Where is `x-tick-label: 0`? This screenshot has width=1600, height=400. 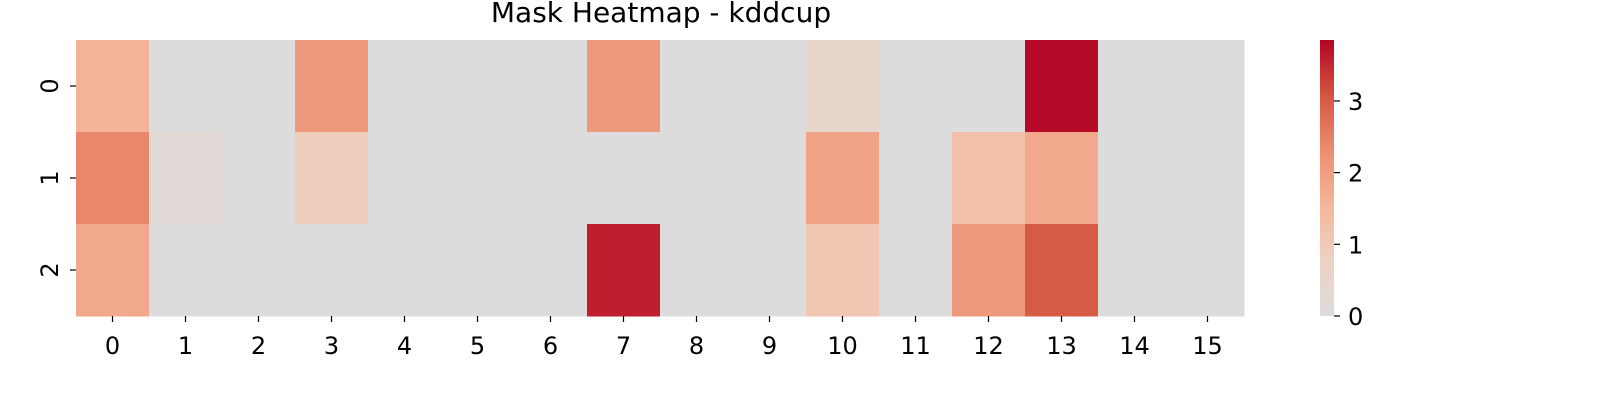 x-tick-label: 0 is located at coordinates (112, 346).